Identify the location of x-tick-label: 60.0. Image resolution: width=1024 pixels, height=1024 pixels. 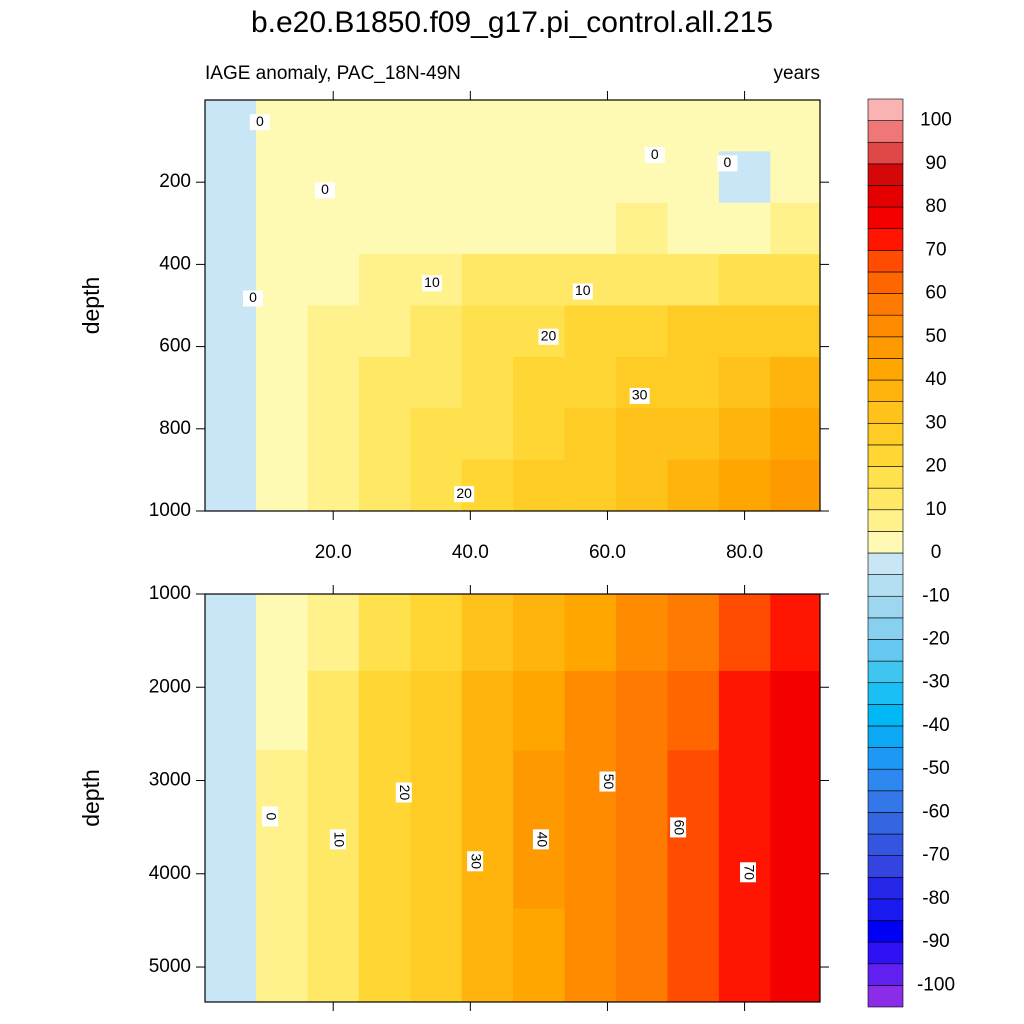
(607, 552).